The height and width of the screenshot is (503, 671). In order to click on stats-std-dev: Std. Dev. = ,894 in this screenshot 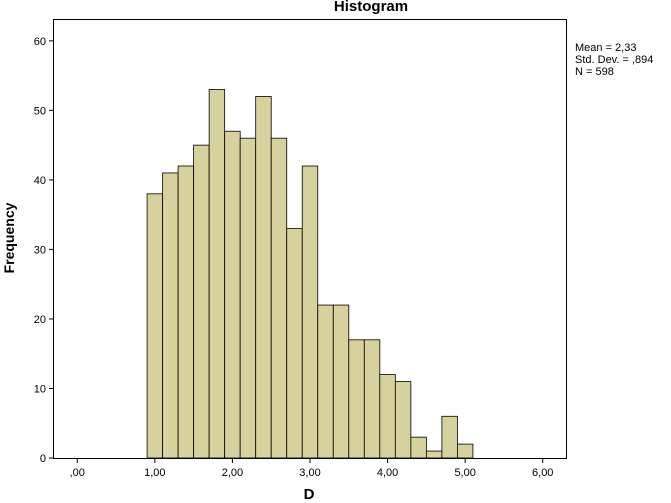, I will do `click(614, 60)`.